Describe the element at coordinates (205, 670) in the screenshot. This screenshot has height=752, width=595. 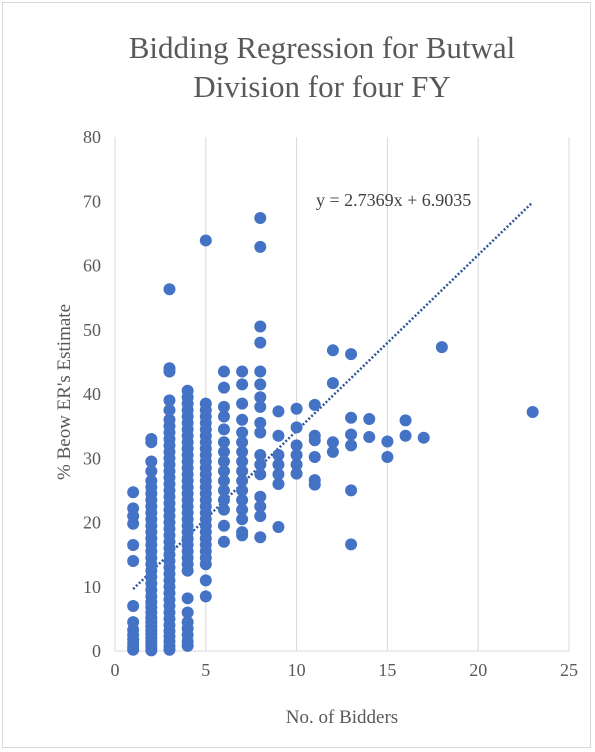
I see `x-tick-label: 5` at that location.